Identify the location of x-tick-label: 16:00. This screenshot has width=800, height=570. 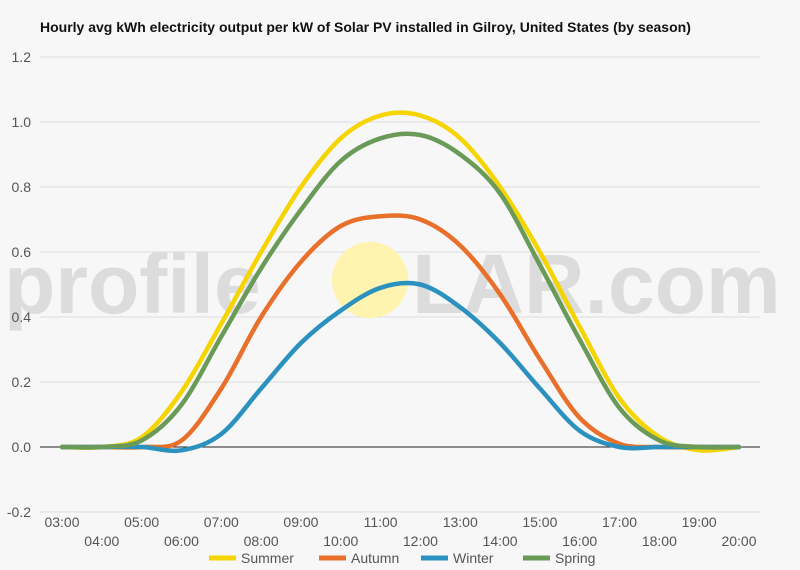
(579, 541).